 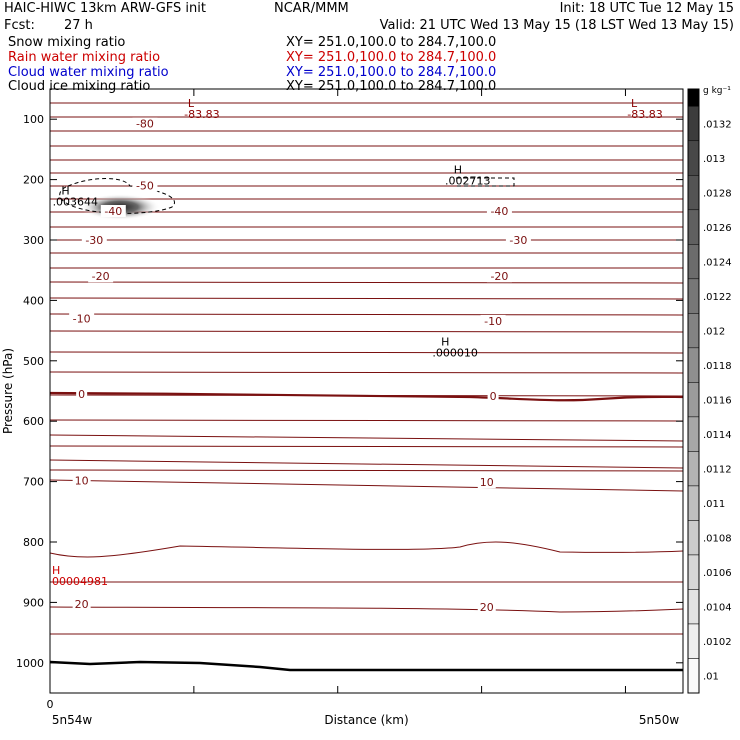 What do you see at coordinates (714, 159) in the screenshot?
I see `colorbar-label: .013` at bounding box center [714, 159].